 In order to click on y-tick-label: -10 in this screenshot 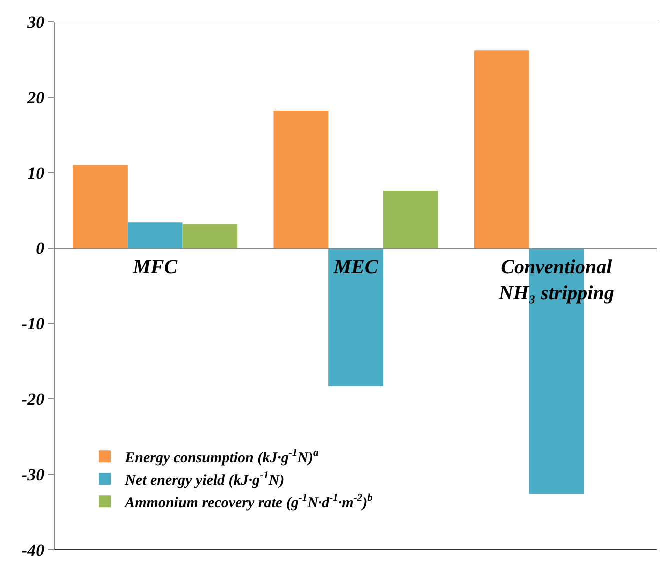, I will do `click(34, 324)`.